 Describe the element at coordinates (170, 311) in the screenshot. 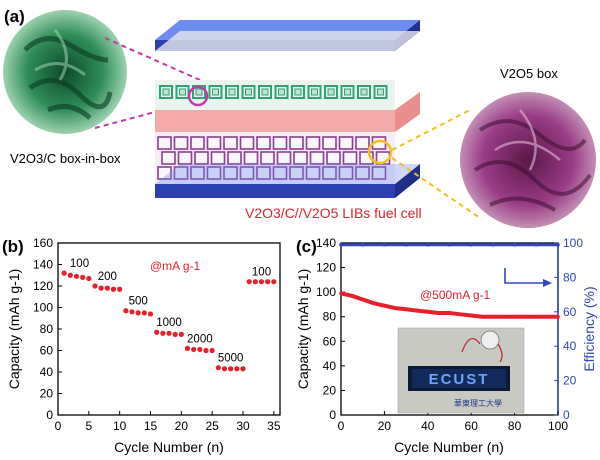

I see `panel-b-group-labels: 100 200 500 1000 2000 5000 100` at that location.